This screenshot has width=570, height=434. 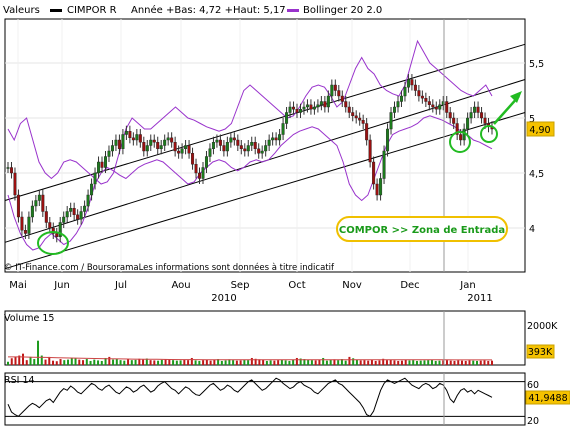 I want to click on header-label: Valeurs, so click(x=21, y=10).